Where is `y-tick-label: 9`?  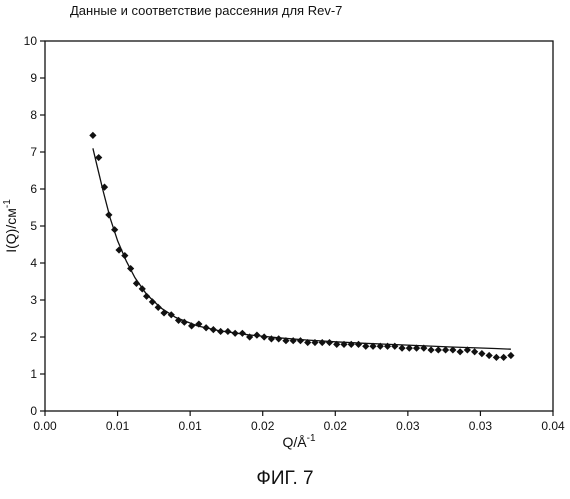 y-tick-label: 9 is located at coordinates (33, 78).